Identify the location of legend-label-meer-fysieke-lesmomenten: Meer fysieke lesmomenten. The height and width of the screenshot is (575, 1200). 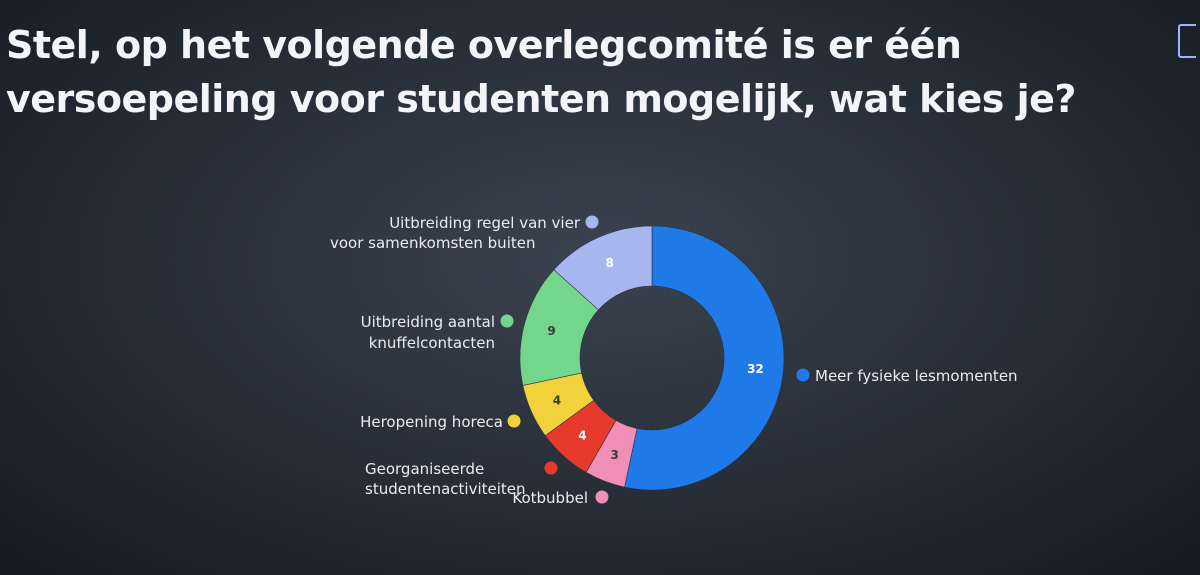
(916, 376).